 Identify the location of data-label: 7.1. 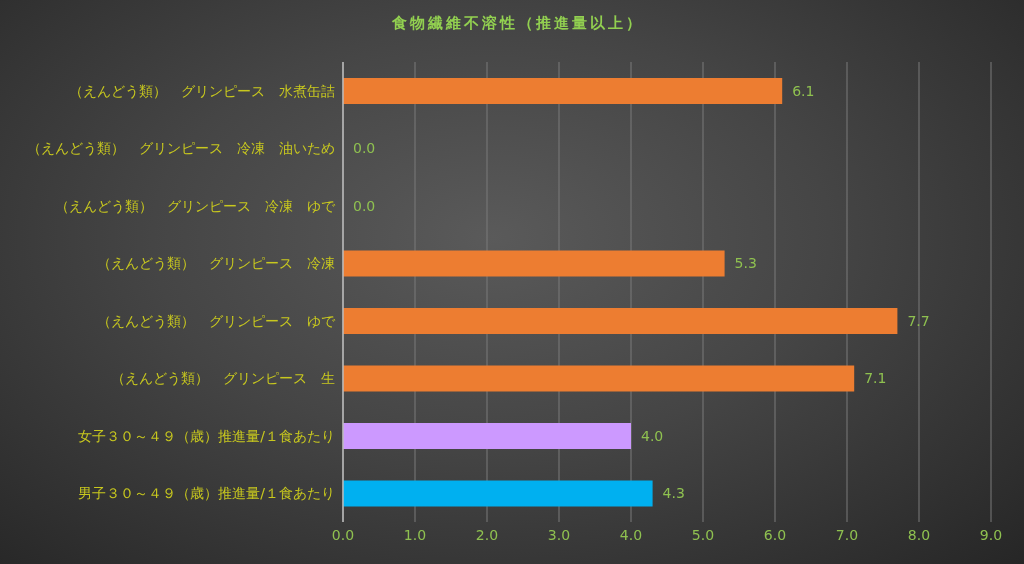
(875, 378).